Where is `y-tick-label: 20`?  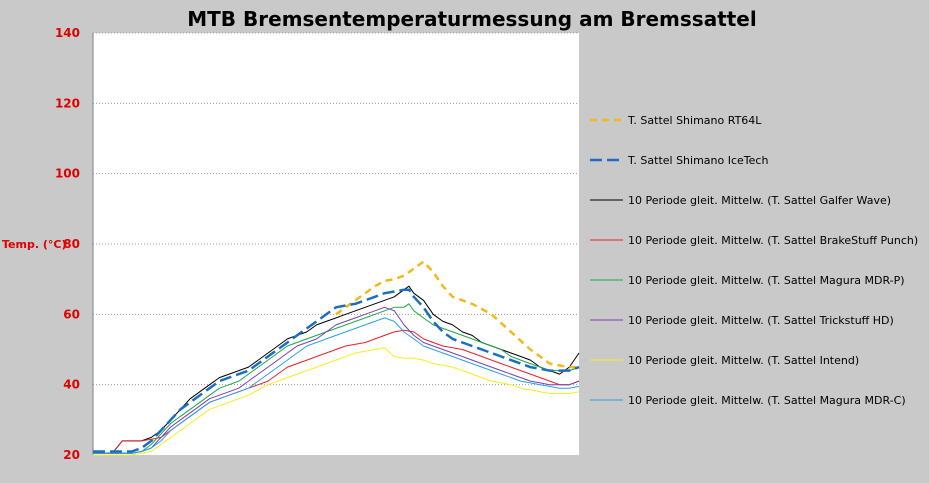 y-tick-label: 20 is located at coordinates (71, 455).